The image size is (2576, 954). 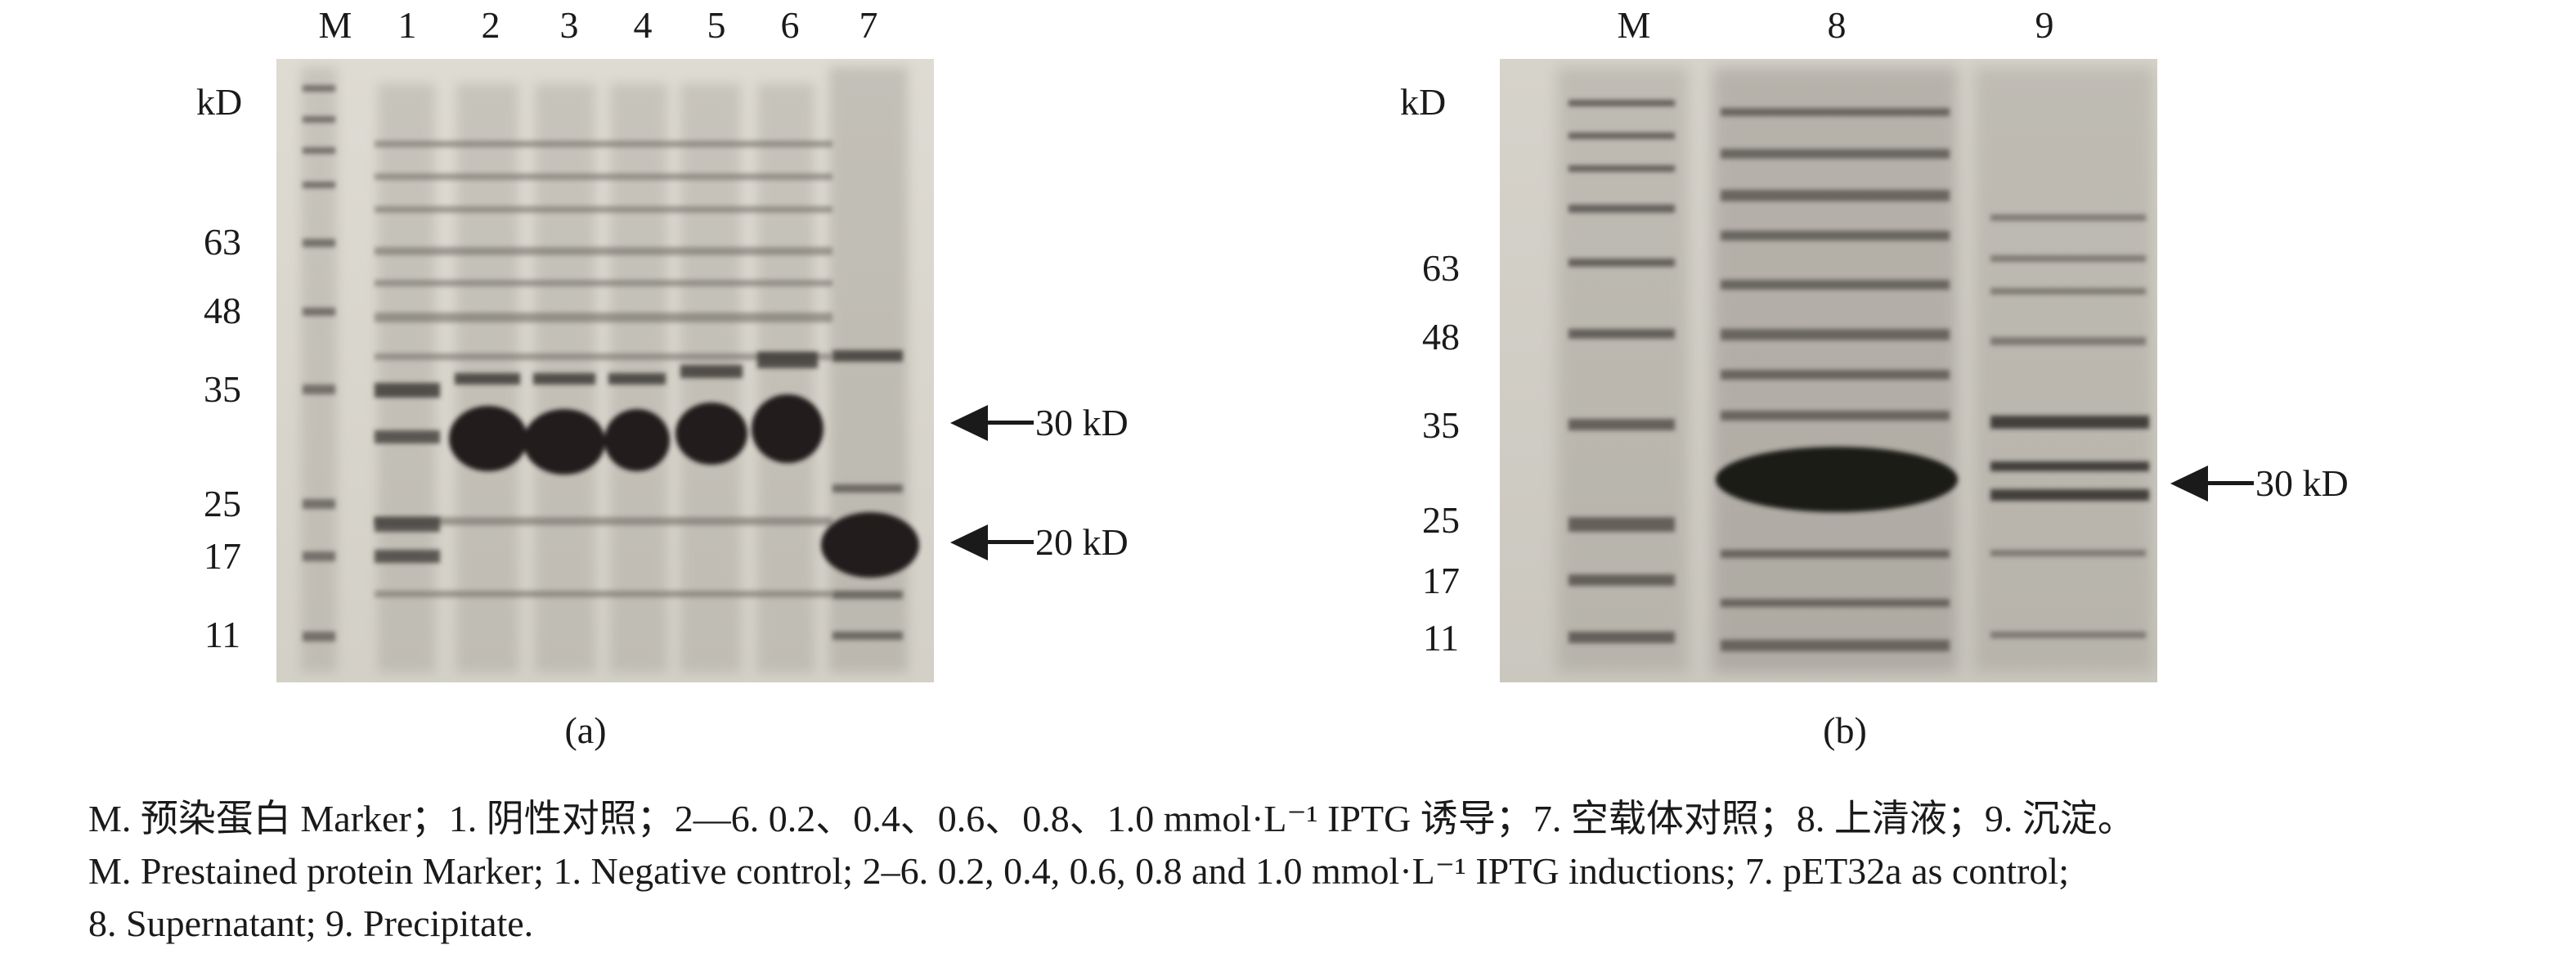 I want to click on panel-a-lane-label-4: 4, so click(x=643, y=25).